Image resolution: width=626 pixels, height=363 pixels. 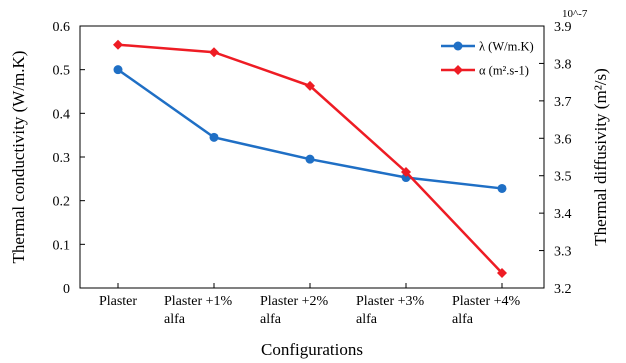 What do you see at coordinates (506, 47) in the screenshot?
I see `legend-label: λ (W/m.K)` at bounding box center [506, 47].